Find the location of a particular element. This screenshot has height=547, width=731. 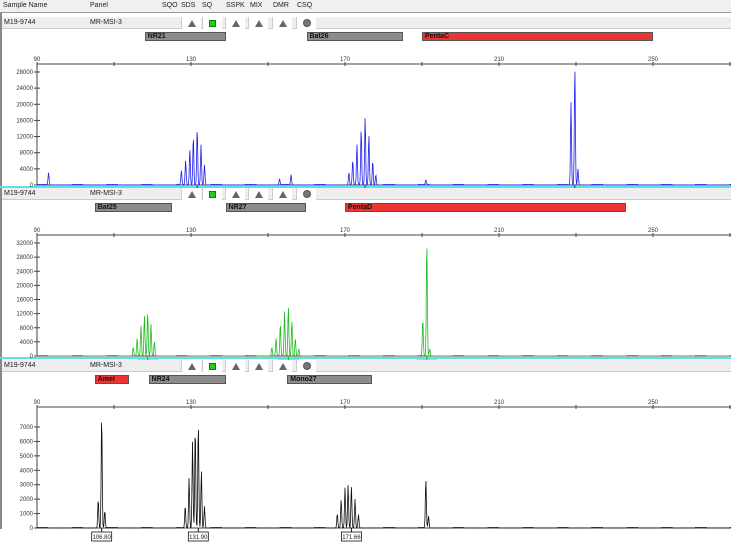

marker-bin: Bat25 is located at coordinates (133, 207).